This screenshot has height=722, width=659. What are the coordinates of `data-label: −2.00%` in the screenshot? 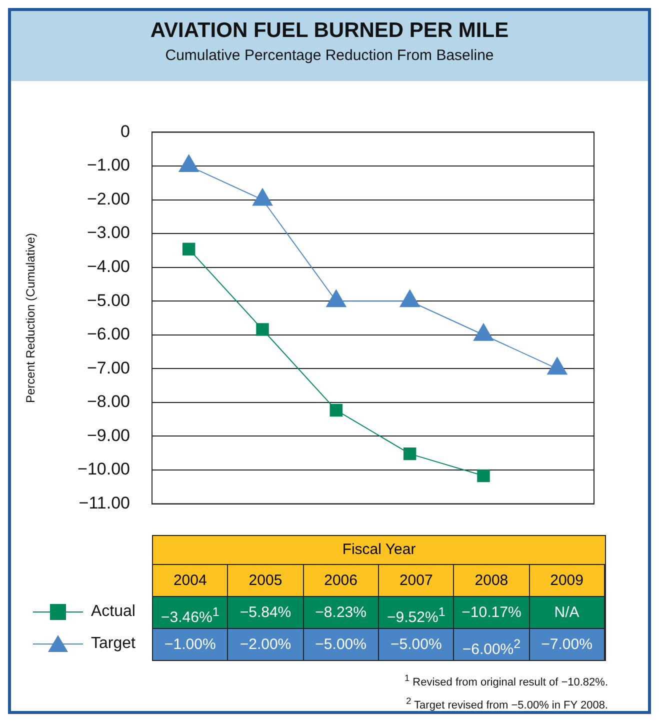 It's located at (266, 644).